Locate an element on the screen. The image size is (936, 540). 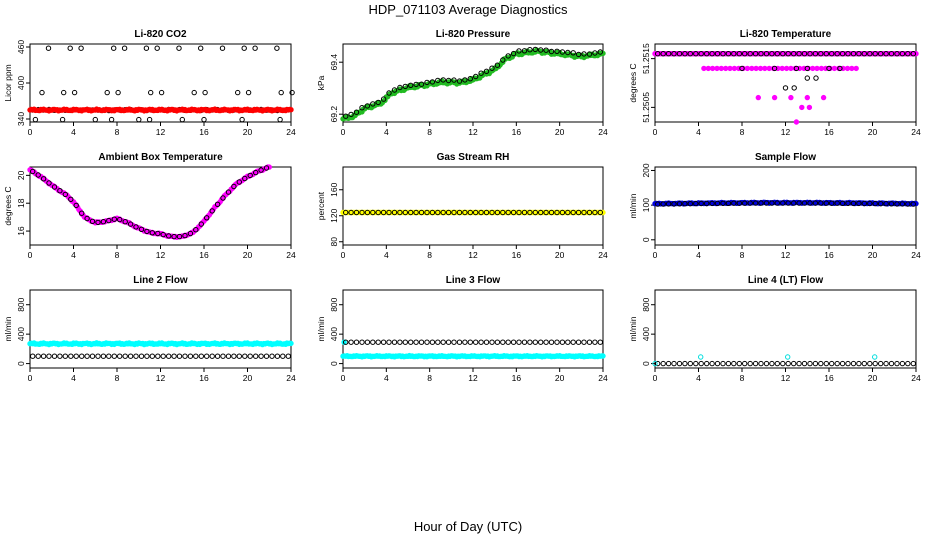
y-tick-label: 340 is located at coordinates (21, 119).